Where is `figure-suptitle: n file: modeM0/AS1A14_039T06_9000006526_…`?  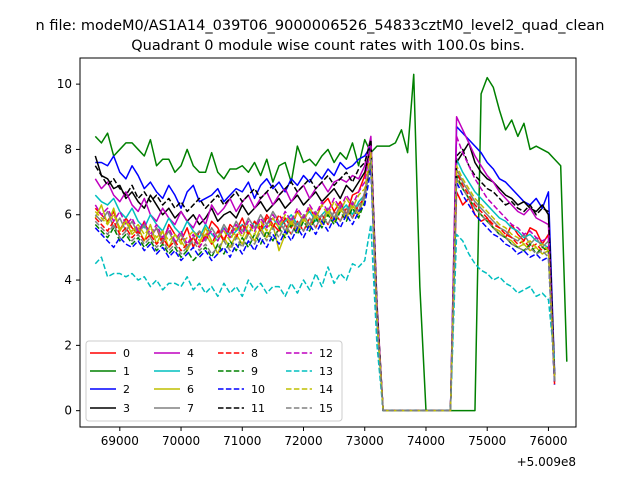 figure-suptitle: n file: modeM0/AS1A14_039T06_9000006526_… is located at coordinates (320, 26).